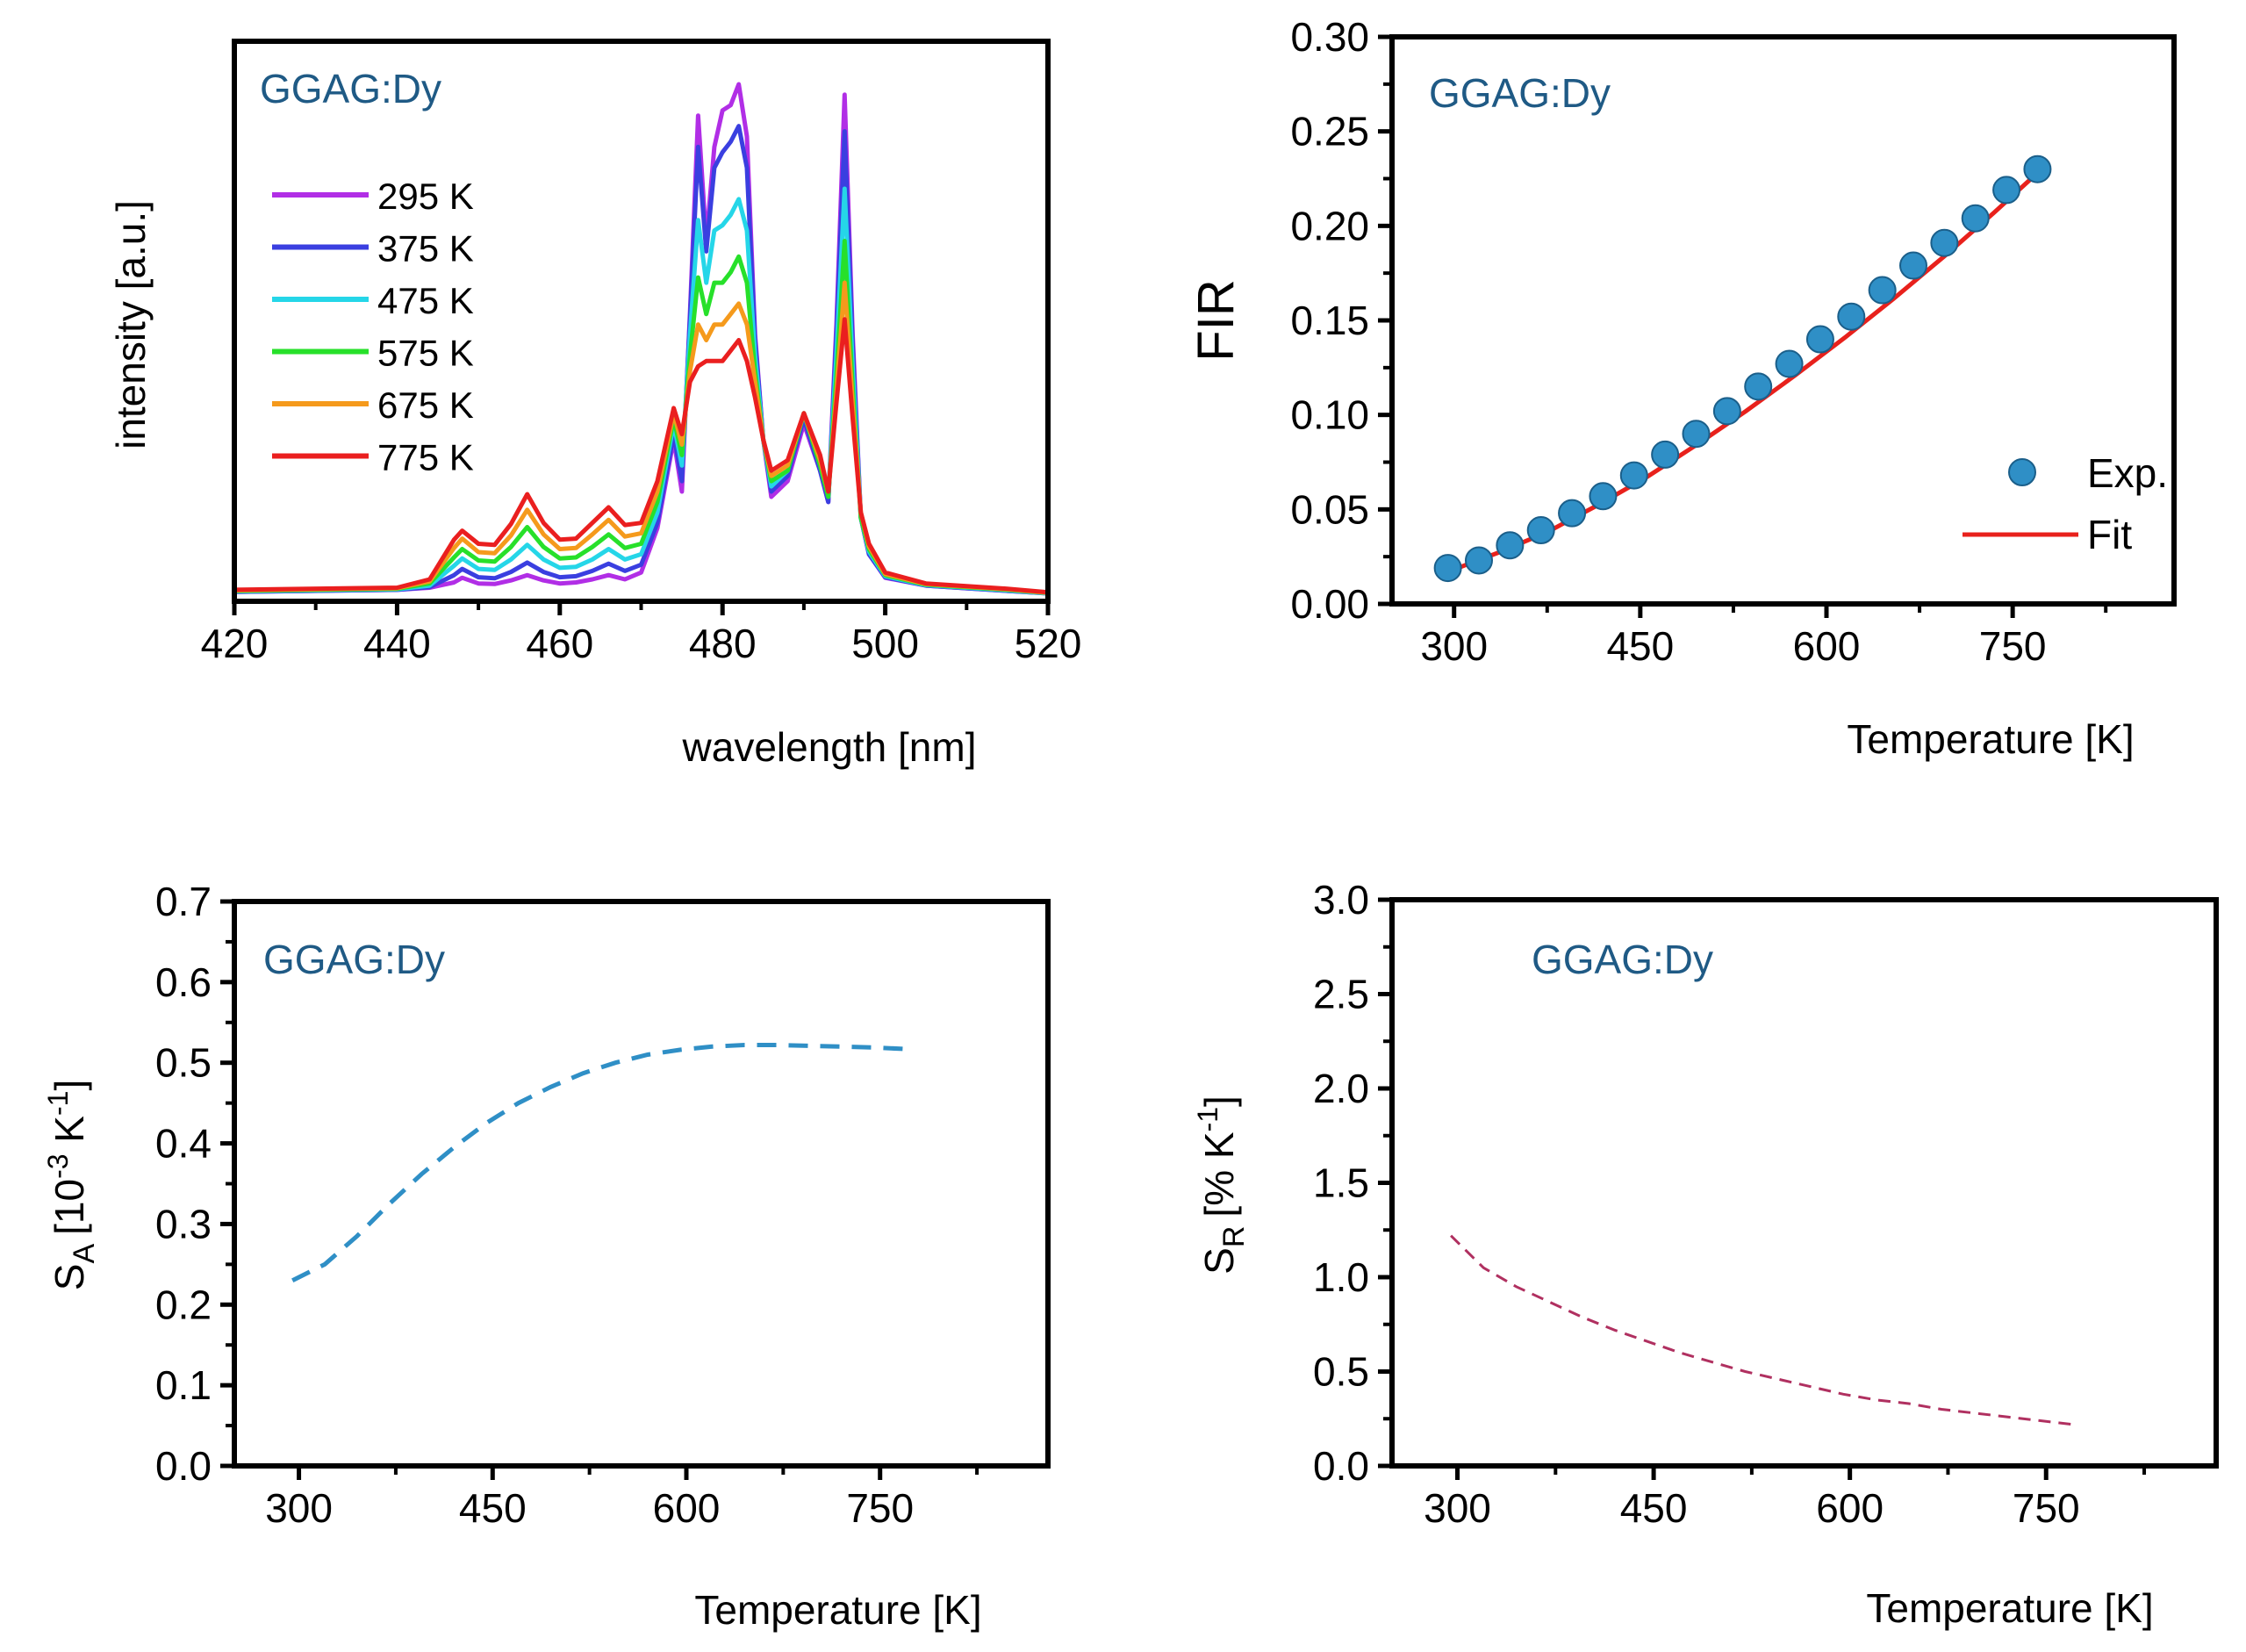  I want to click on legend-label-775K: 775 K, so click(425, 457).